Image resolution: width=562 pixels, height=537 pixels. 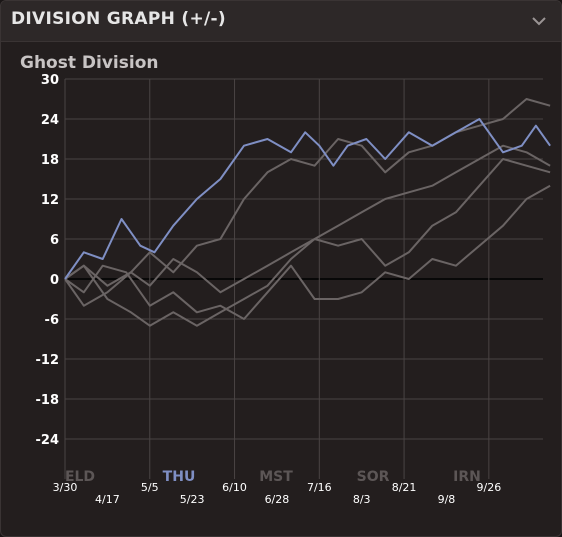 What do you see at coordinates (373, 477) in the screenshot?
I see `tab-sor: SOR` at bounding box center [373, 477].